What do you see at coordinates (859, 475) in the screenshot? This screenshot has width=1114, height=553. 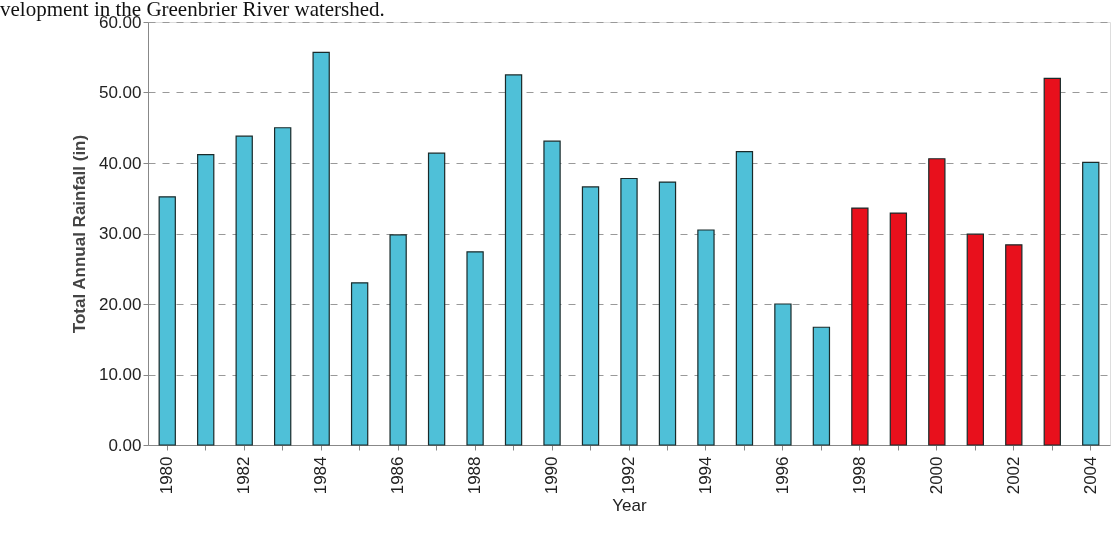 I see `x-tick-label: 1998` at bounding box center [859, 475].